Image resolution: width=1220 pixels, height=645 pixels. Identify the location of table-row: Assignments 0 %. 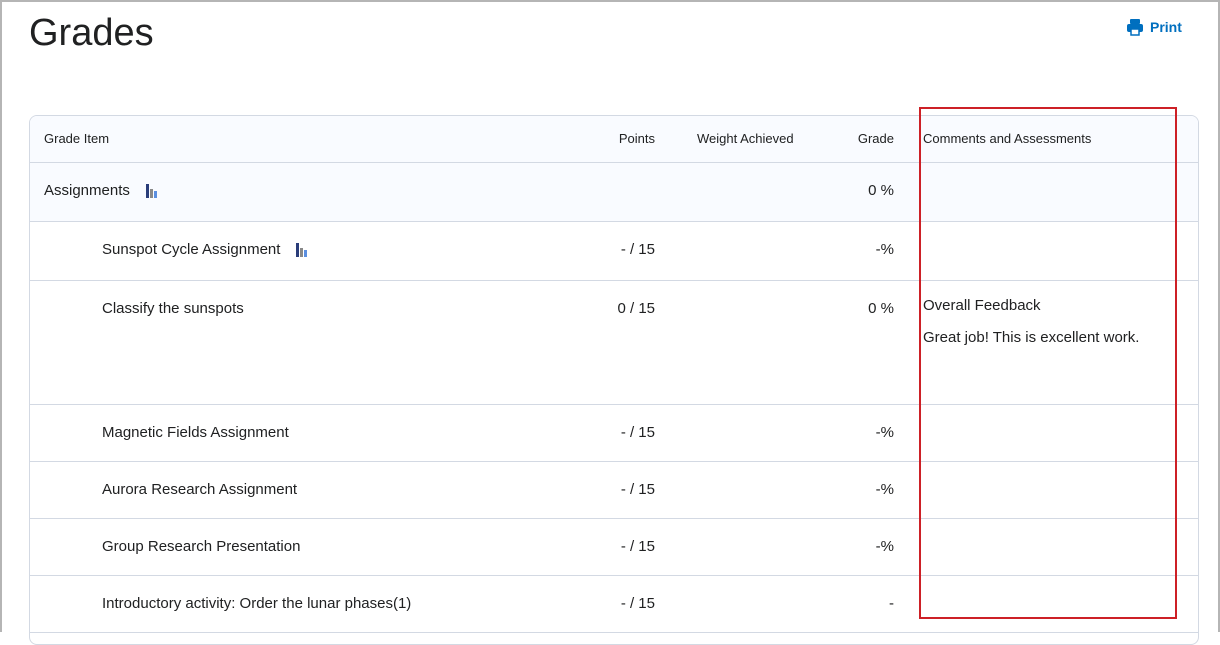
(614, 192).